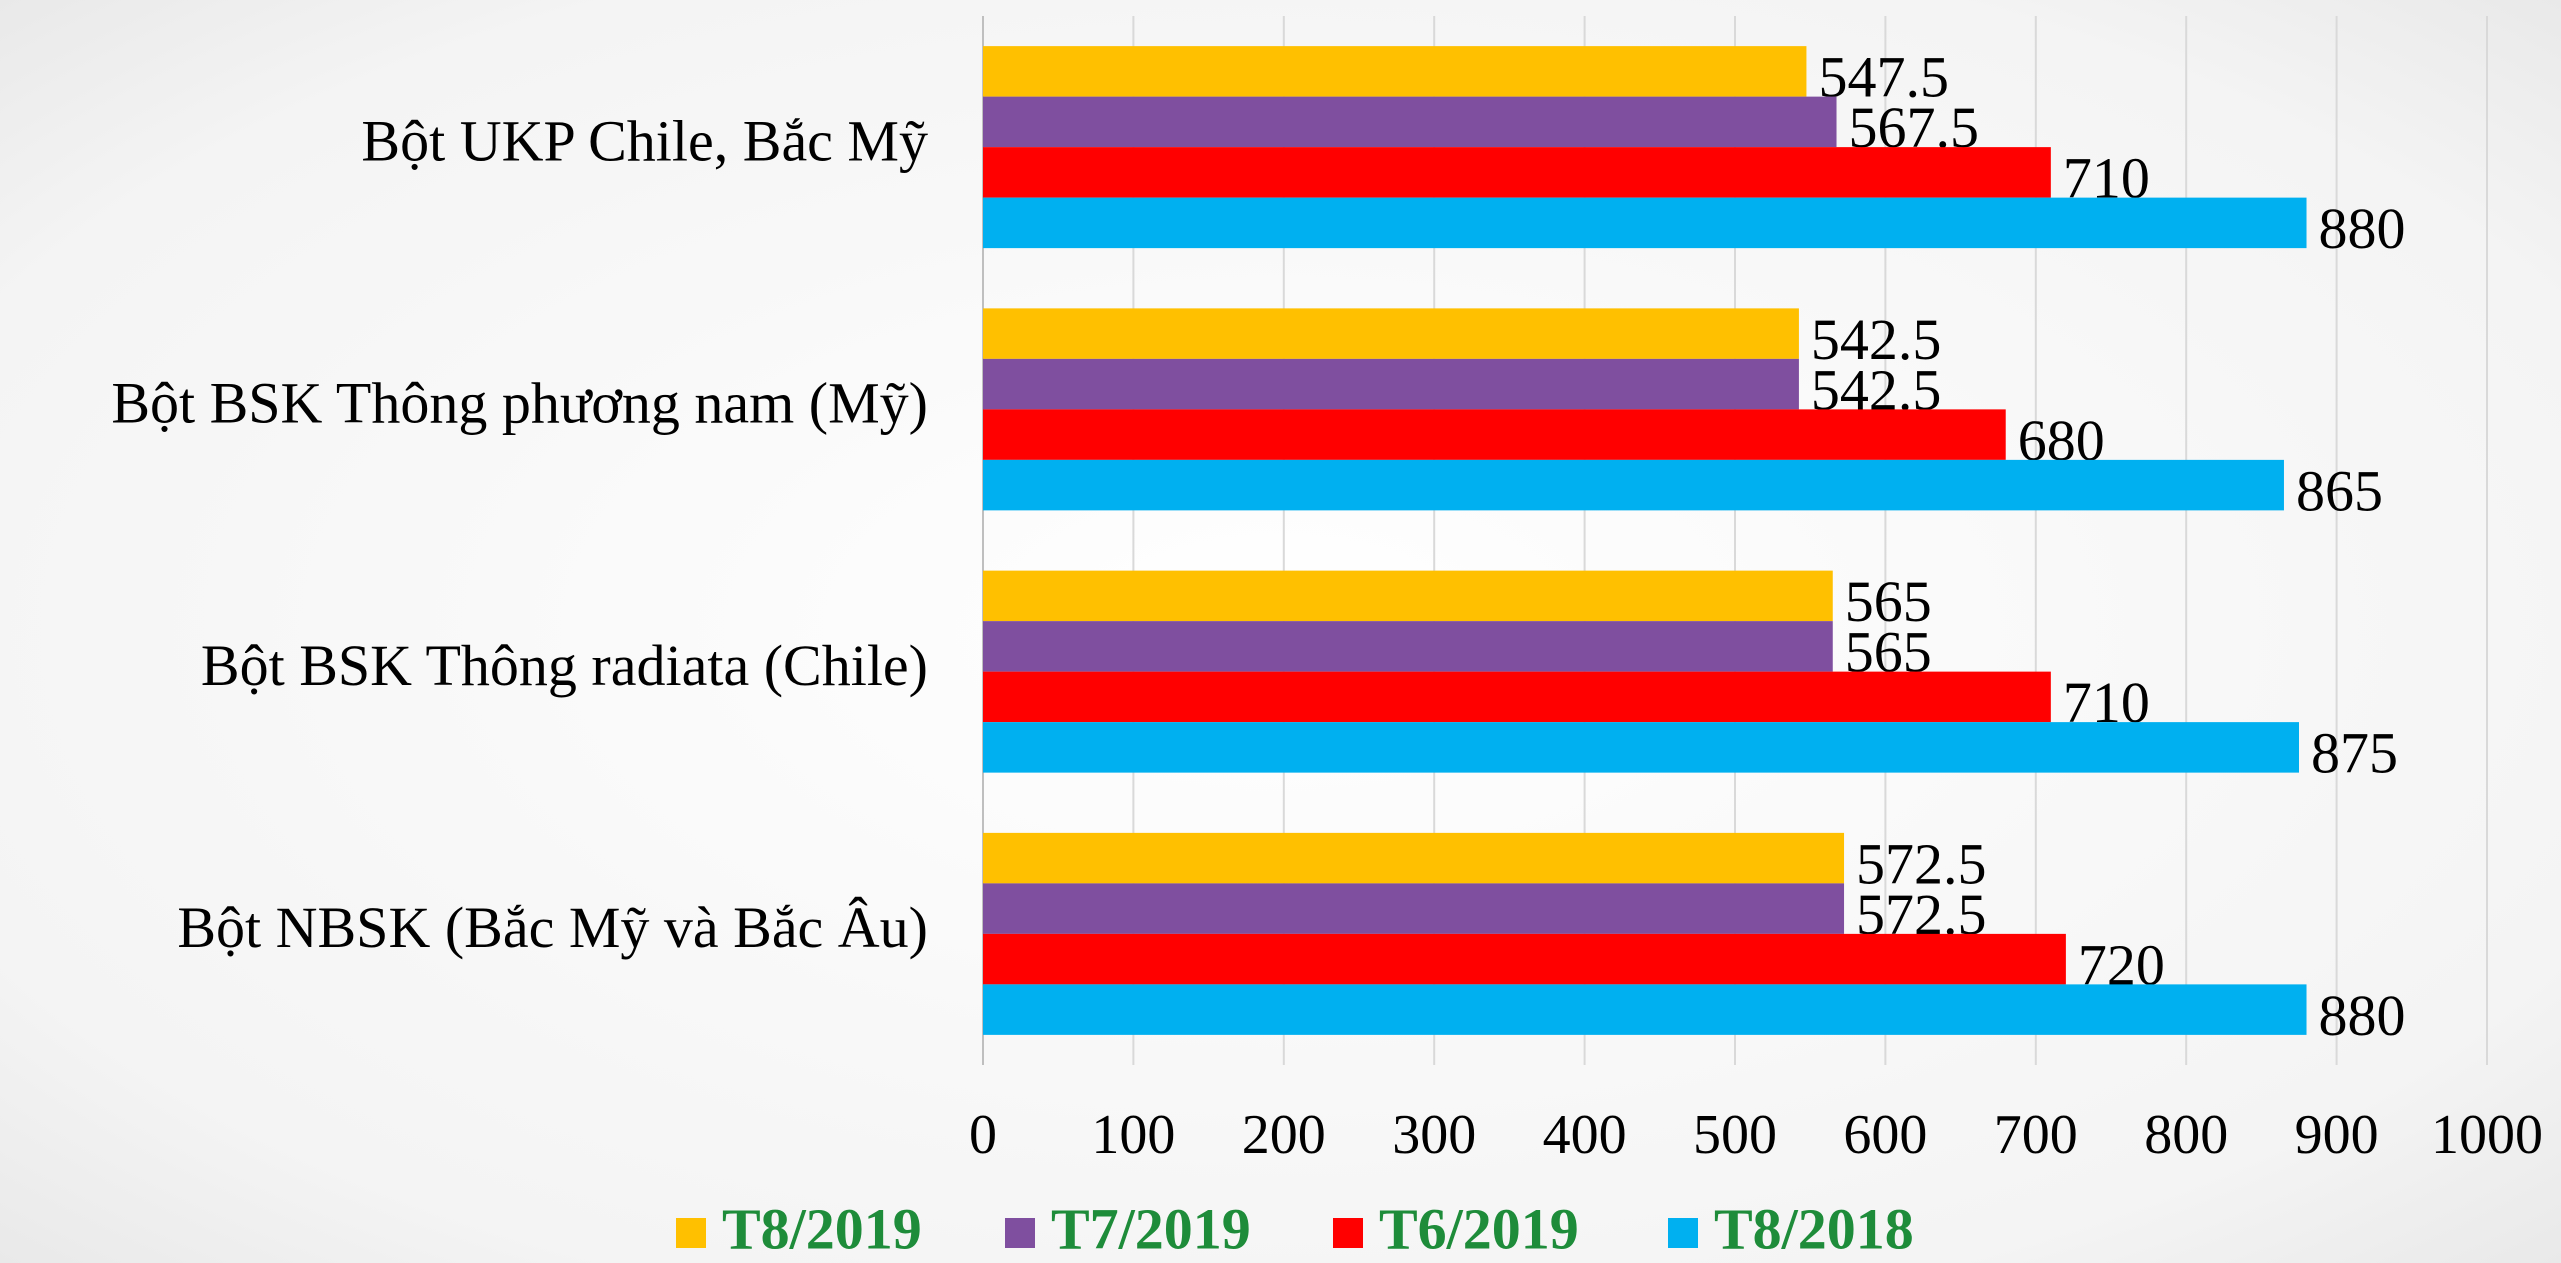  What do you see at coordinates (1876, 339) in the screenshot?
I see `value-label: 542.5` at bounding box center [1876, 339].